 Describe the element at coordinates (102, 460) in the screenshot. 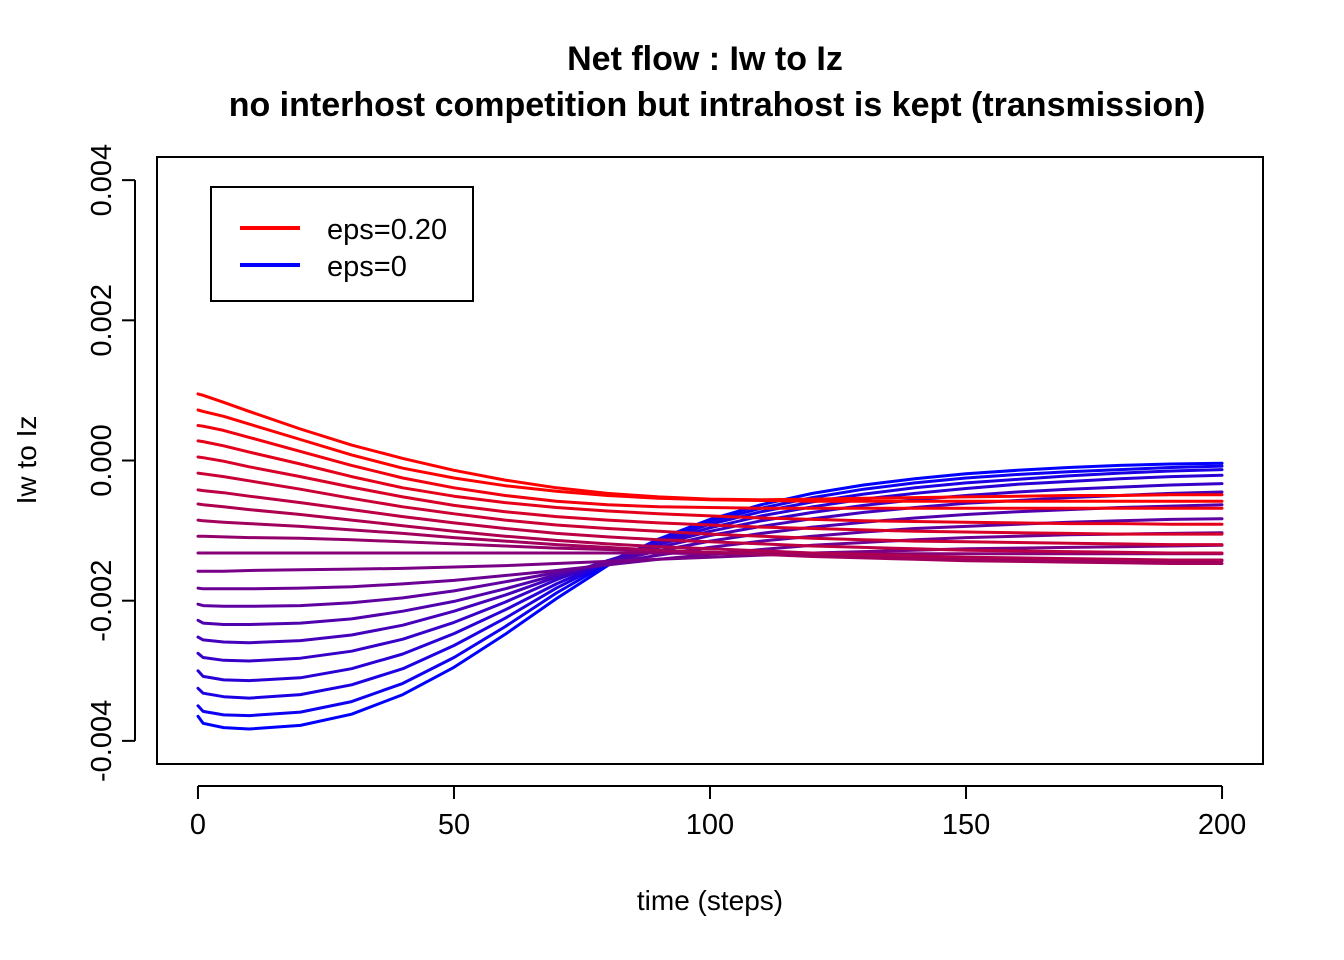

I see `y-tick-label: 0.000` at that location.